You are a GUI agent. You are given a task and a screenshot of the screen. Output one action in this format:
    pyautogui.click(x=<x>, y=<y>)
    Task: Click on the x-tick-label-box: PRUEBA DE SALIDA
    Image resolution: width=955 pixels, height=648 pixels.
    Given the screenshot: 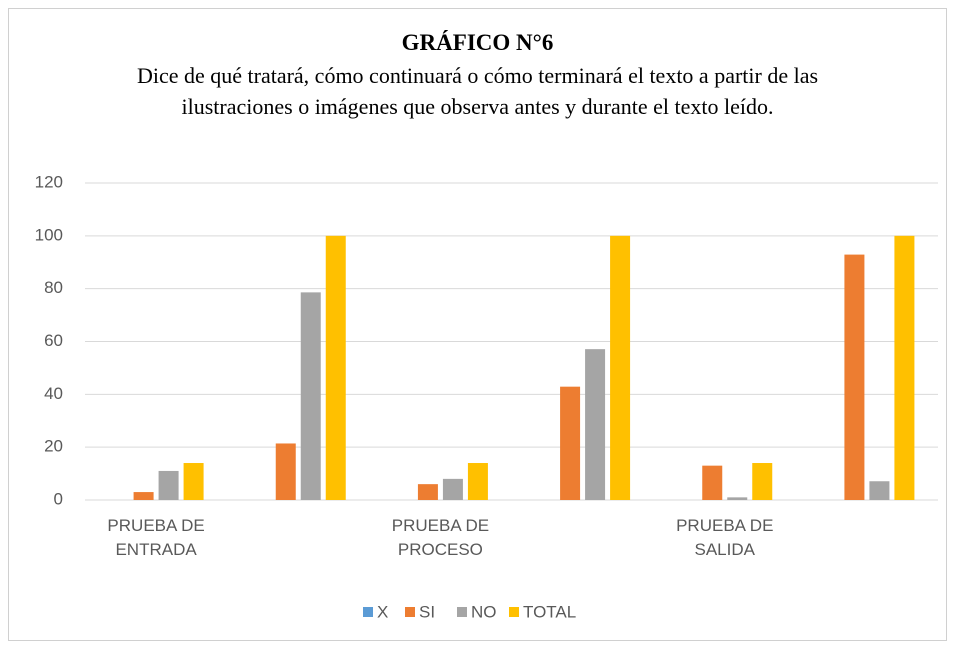 What is the action you would take?
    pyautogui.click(x=725, y=537)
    